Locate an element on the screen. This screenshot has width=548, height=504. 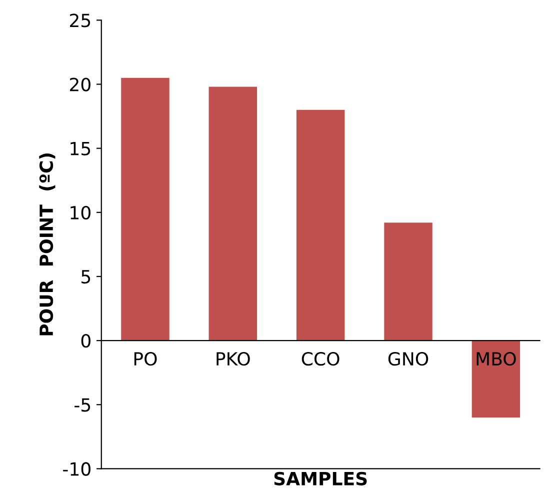
y-tick-label: 20 is located at coordinates (80, 85).